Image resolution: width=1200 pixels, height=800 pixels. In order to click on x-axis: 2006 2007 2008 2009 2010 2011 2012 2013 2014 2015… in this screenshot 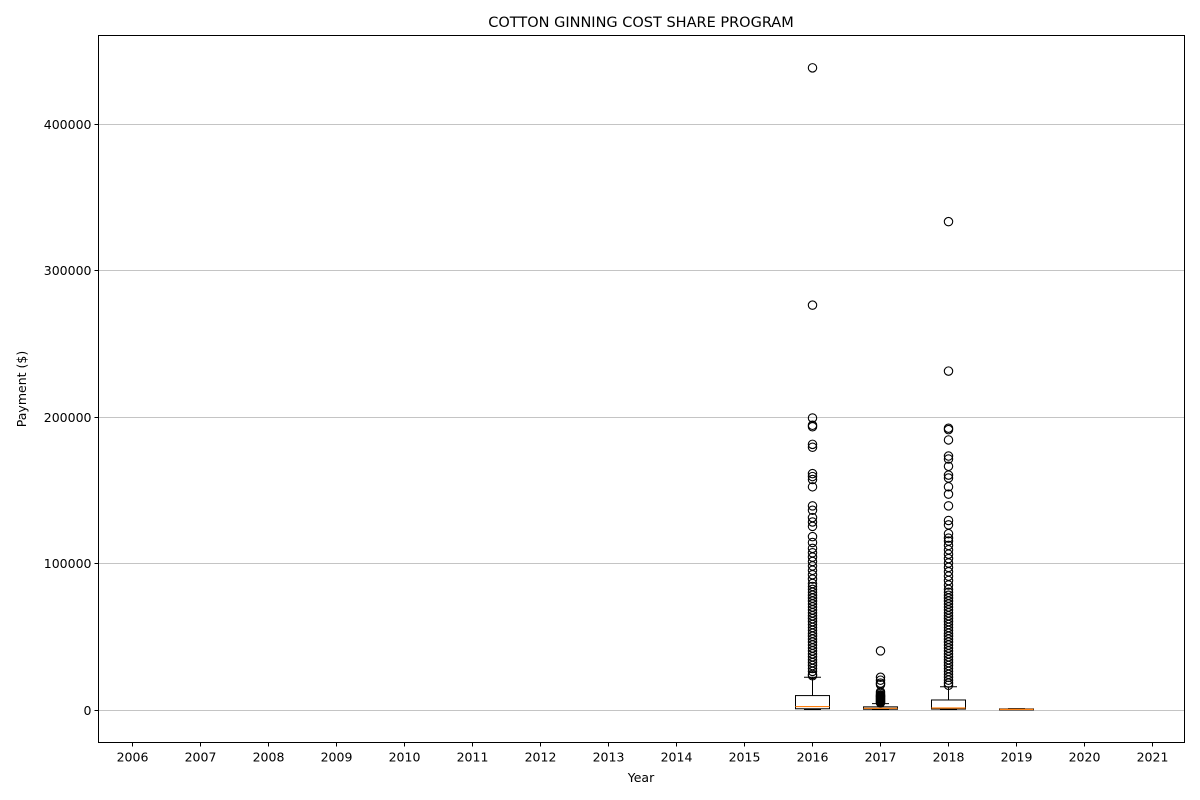, I will do `click(643, 753)`.